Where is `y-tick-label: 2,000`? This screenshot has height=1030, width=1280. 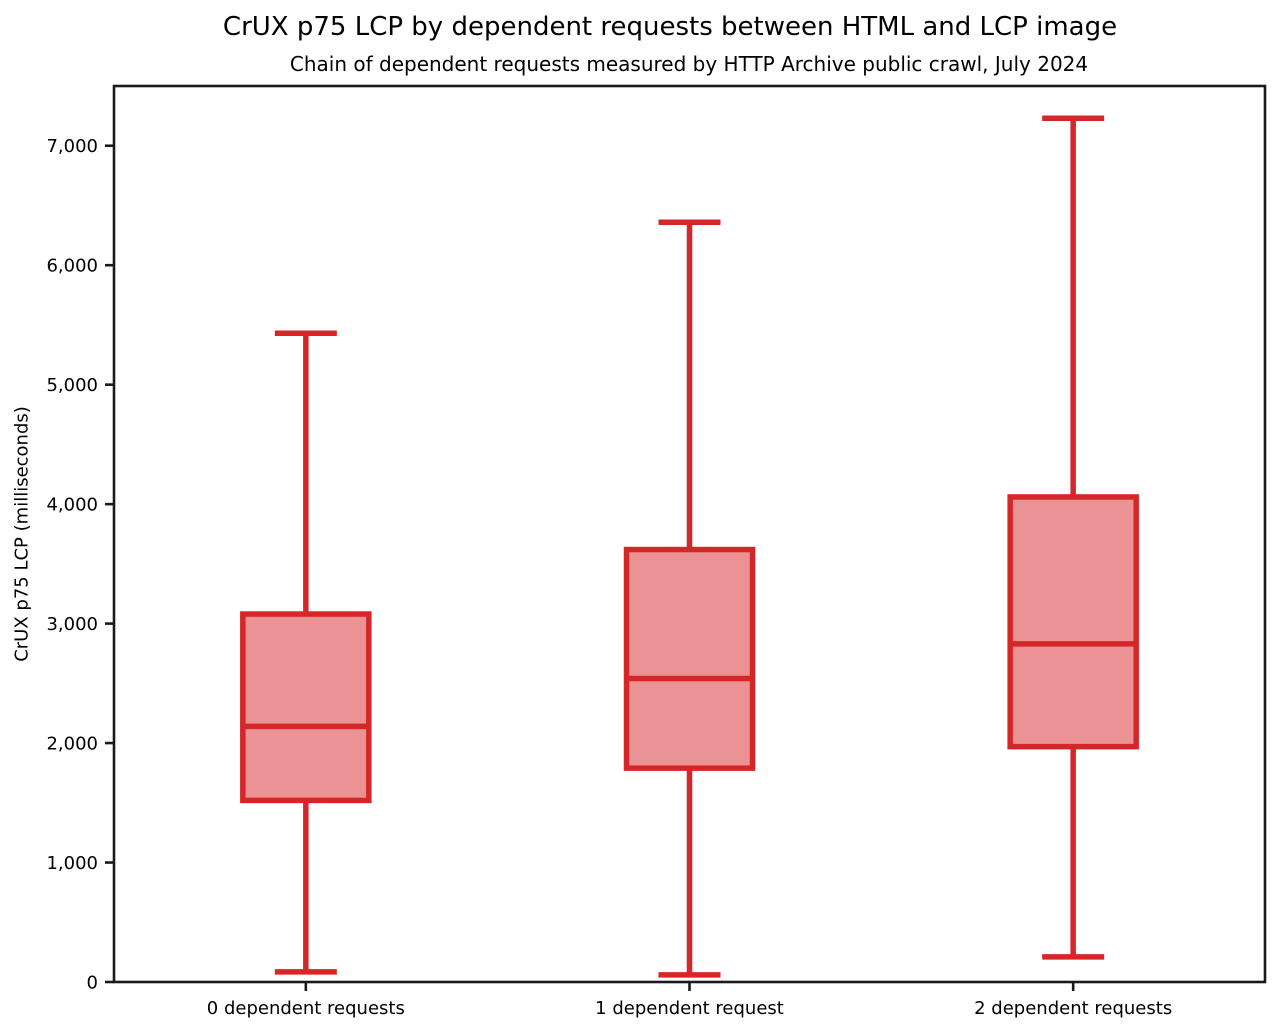 y-tick-label: 2,000 is located at coordinates (72, 744).